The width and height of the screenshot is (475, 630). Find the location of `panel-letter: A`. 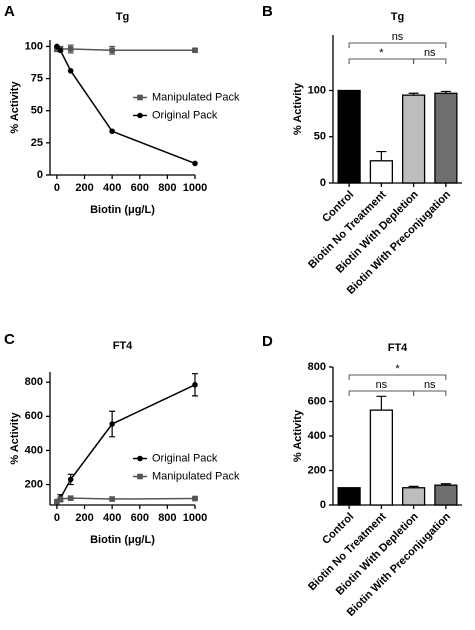

panel-letter: A is located at coordinates (9, 11).